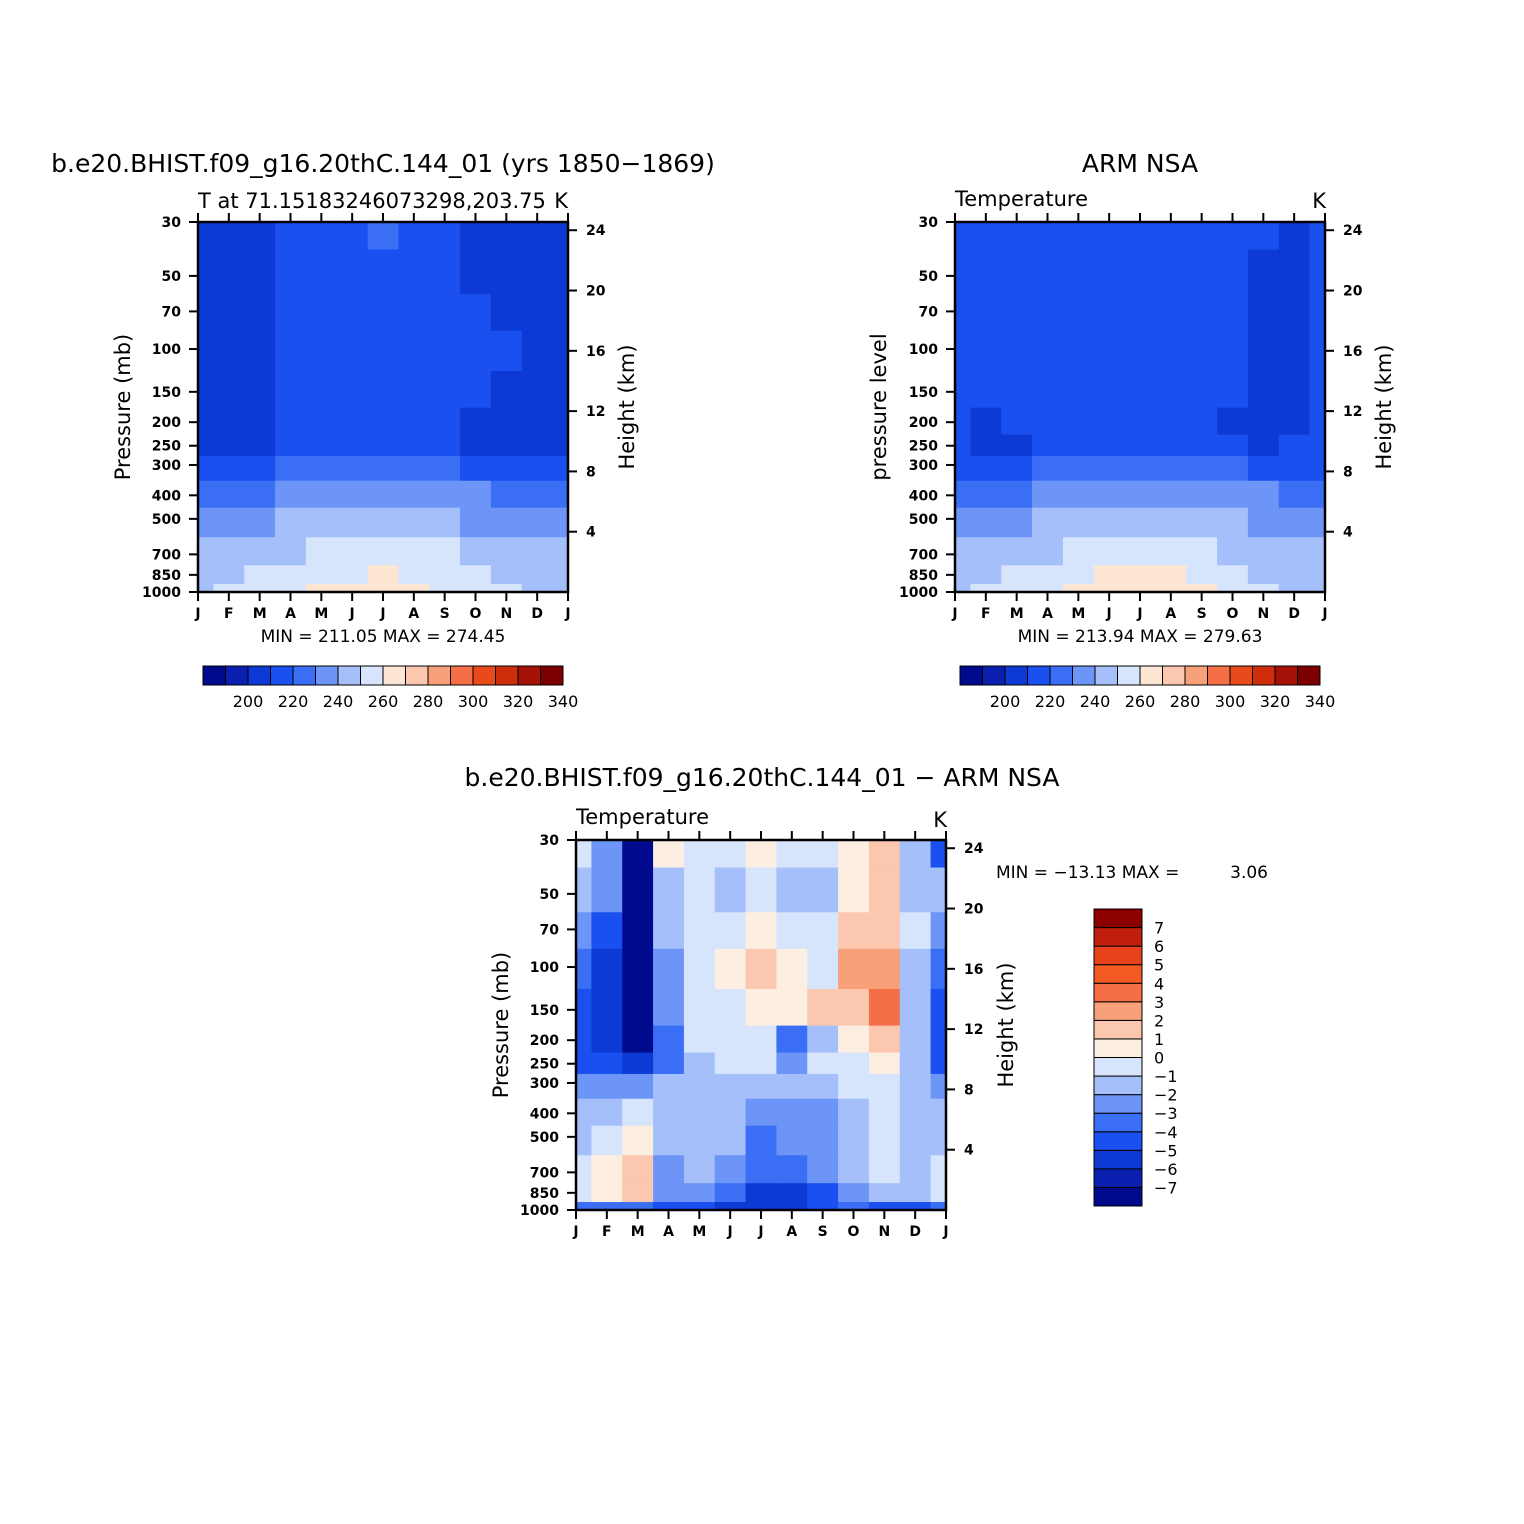 The height and width of the screenshot is (1524, 1524). Describe the element at coordinates (1263, 614) in the screenshot. I see `x-tick-label: N` at that location.